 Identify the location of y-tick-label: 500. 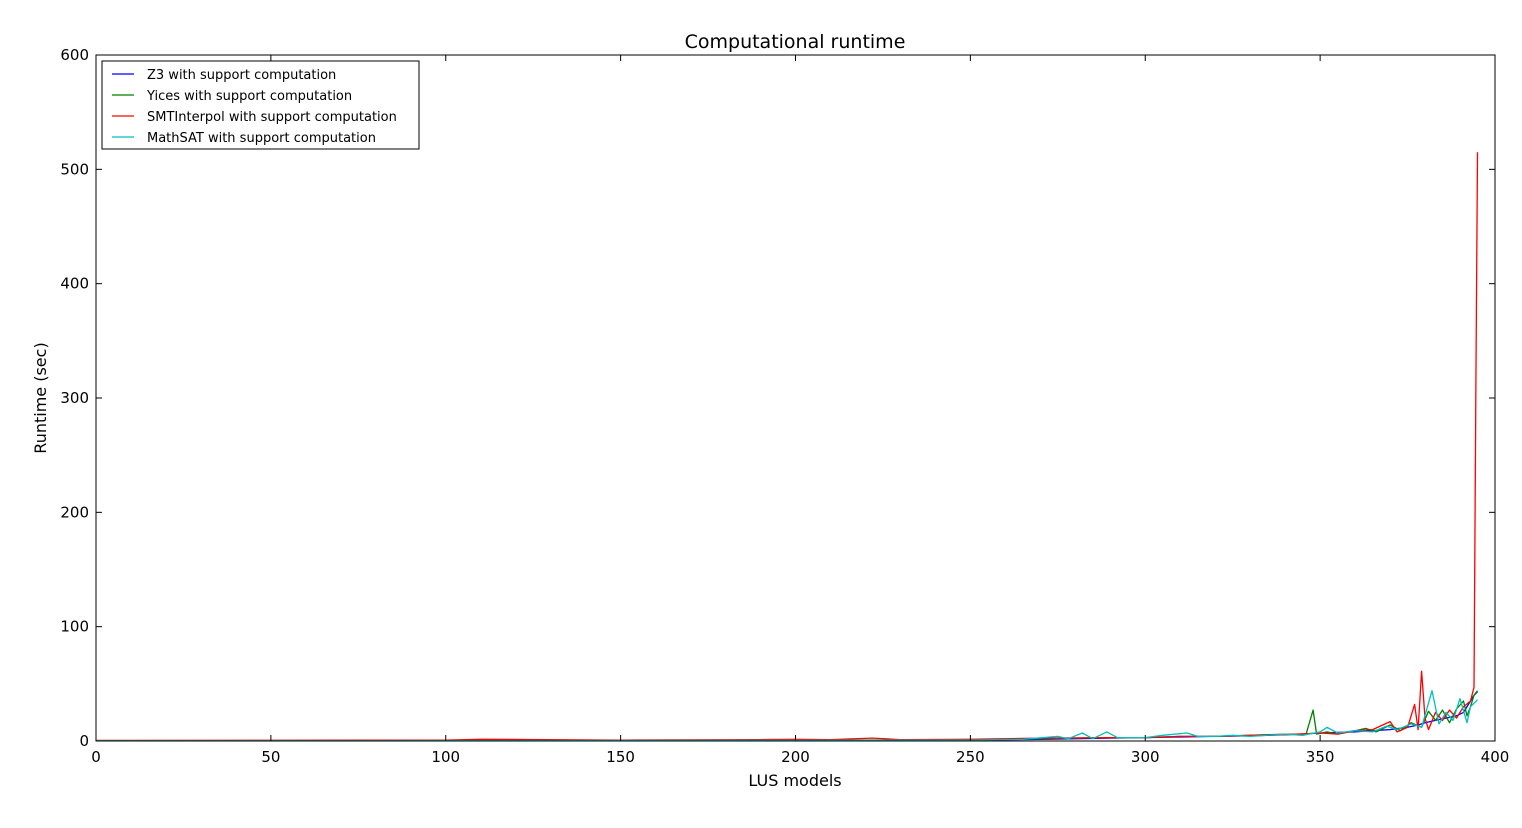
(74, 169).